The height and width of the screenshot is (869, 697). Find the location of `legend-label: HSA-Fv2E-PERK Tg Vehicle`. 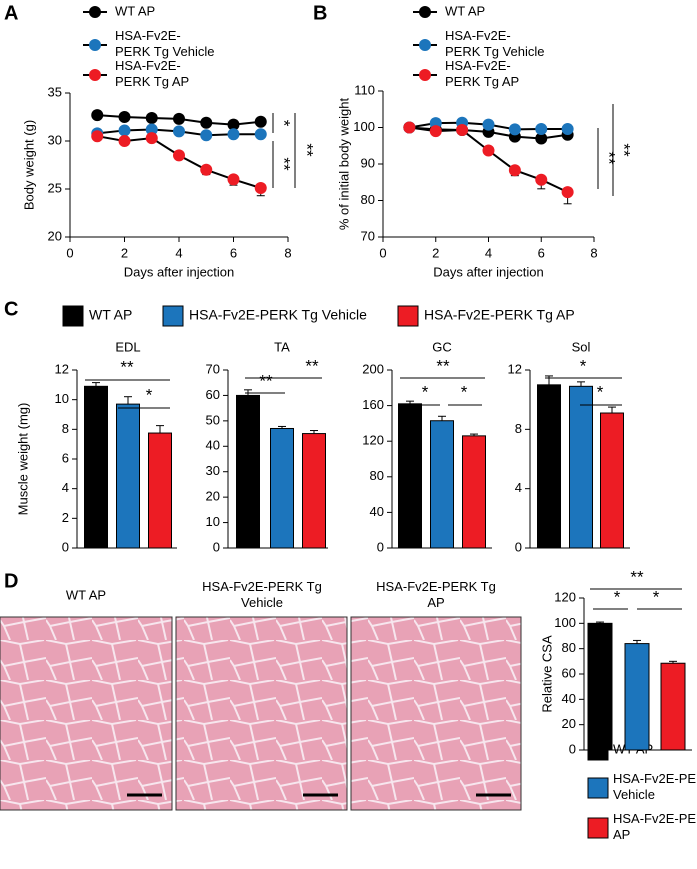

legend-label: HSA-Fv2E-PERK Tg Vehicle is located at coordinates (494, 44).